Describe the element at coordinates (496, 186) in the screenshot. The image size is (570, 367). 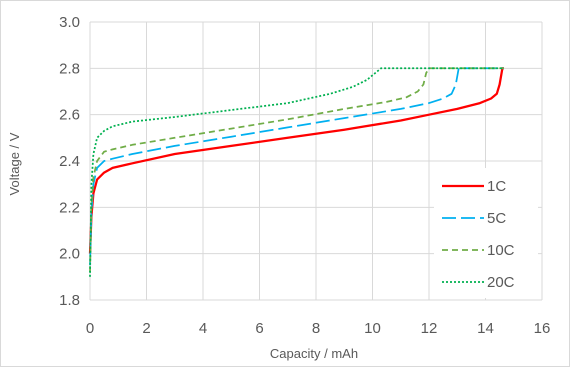
I see `legend-label-1c: 1C` at that location.